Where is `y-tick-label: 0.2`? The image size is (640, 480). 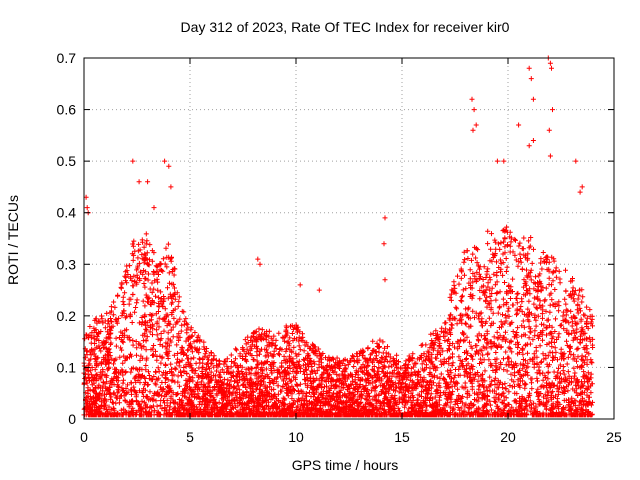 y-tick-label: 0.2 is located at coordinates (67, 316).